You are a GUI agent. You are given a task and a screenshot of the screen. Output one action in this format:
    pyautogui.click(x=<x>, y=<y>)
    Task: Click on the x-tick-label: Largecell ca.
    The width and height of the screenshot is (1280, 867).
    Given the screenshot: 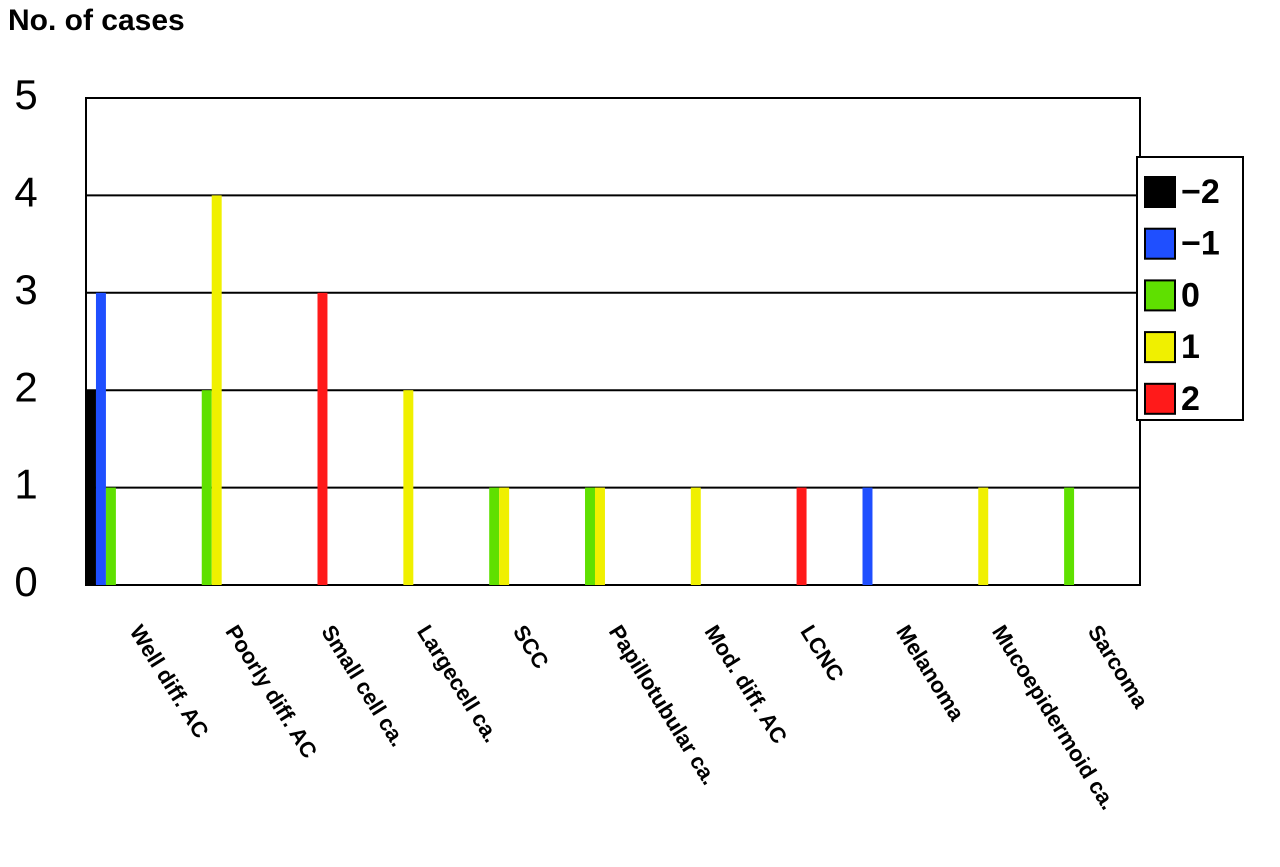 What is the action you would take?
    pyautogui.click(x=458, y=683)
    